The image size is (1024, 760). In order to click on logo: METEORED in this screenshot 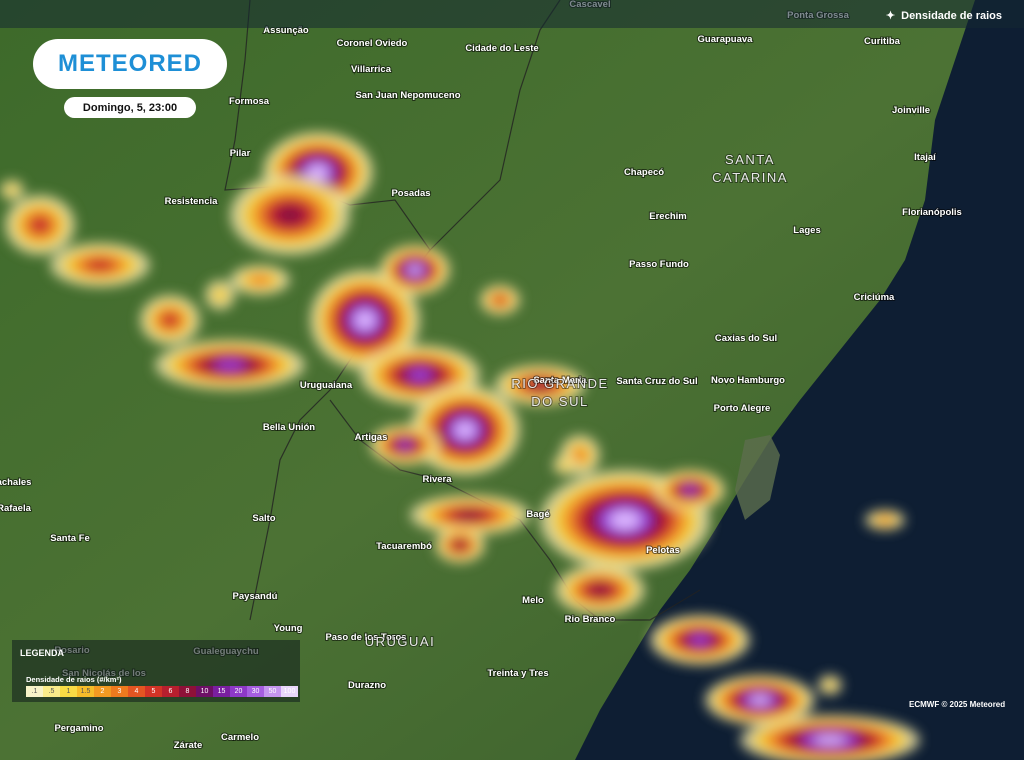, I will do `click(130, 64)`.